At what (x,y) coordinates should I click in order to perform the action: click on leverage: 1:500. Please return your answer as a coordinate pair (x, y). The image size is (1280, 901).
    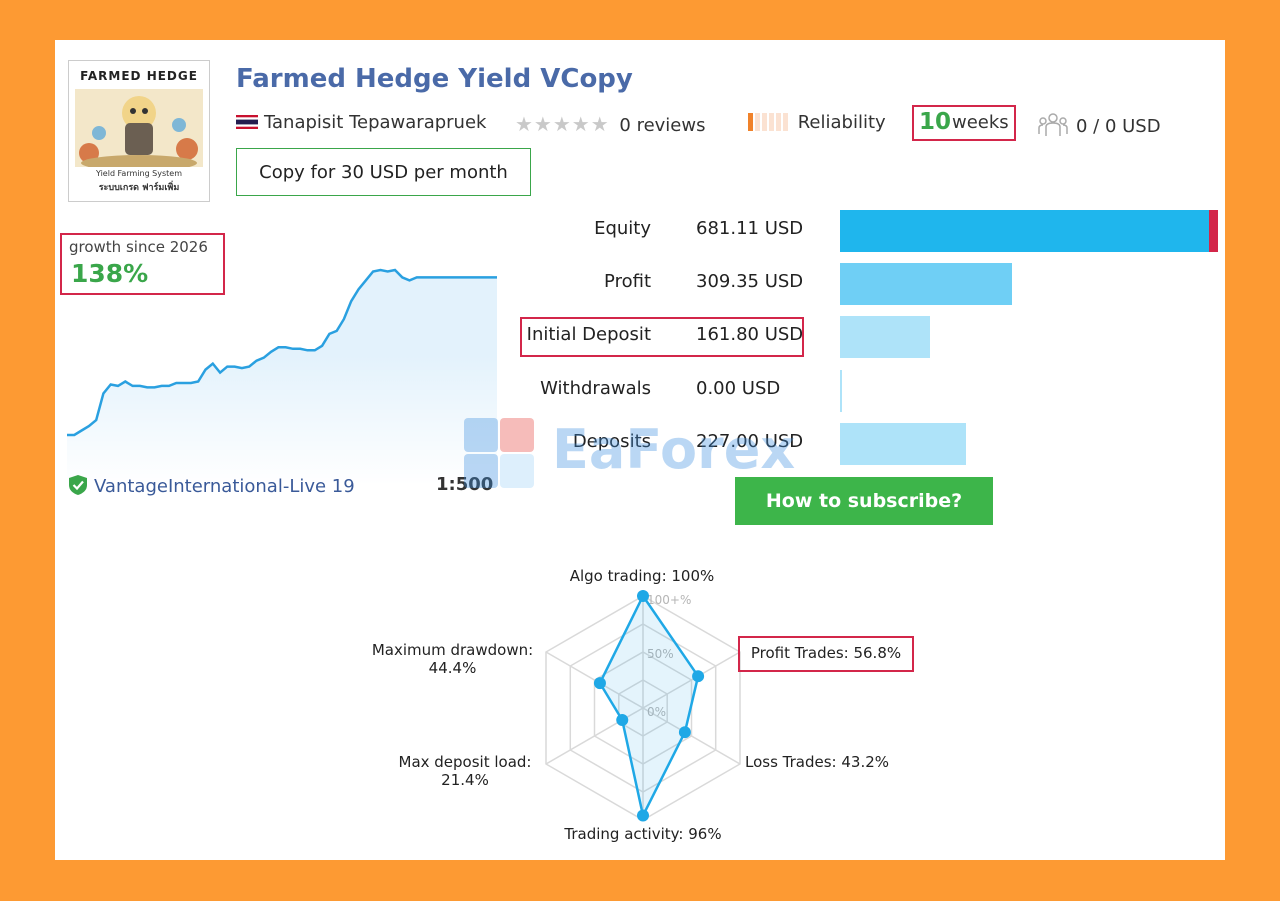
    Looking at the image, I should click on (464, 484).